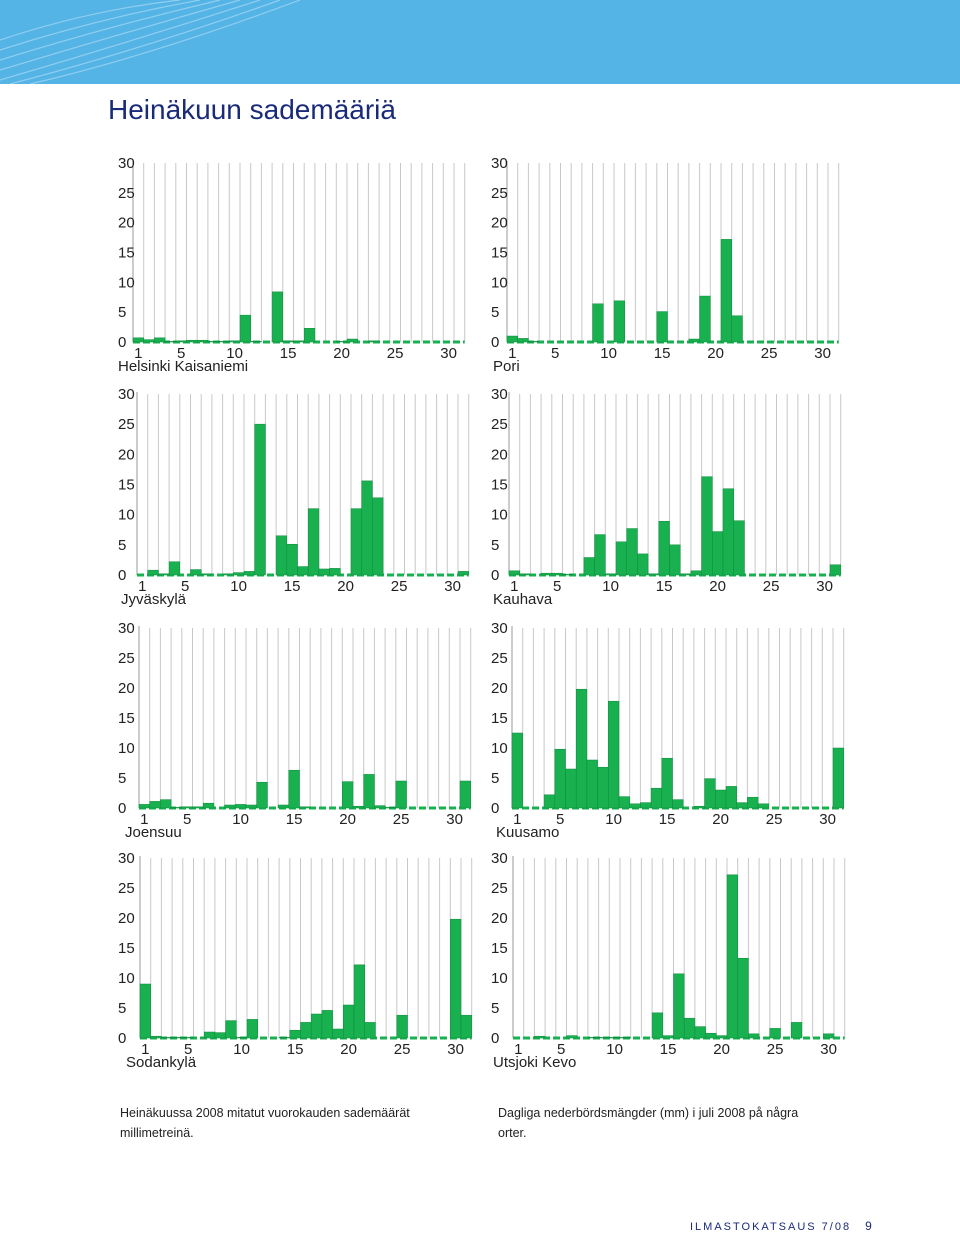  I want to click on y-tick-label: 10, so click(499, 282).